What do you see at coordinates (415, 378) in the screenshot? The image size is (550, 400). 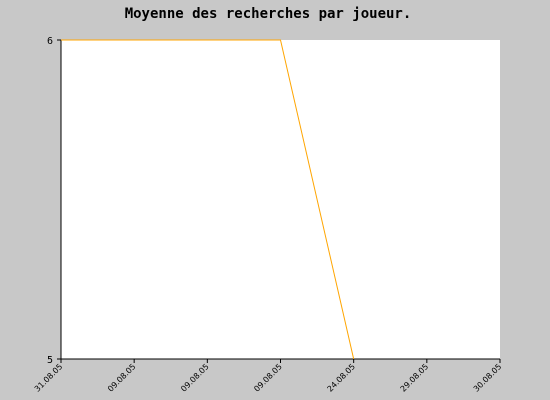 I see `x-tick-label: 29.08.05` at bounding box center [415, 378].